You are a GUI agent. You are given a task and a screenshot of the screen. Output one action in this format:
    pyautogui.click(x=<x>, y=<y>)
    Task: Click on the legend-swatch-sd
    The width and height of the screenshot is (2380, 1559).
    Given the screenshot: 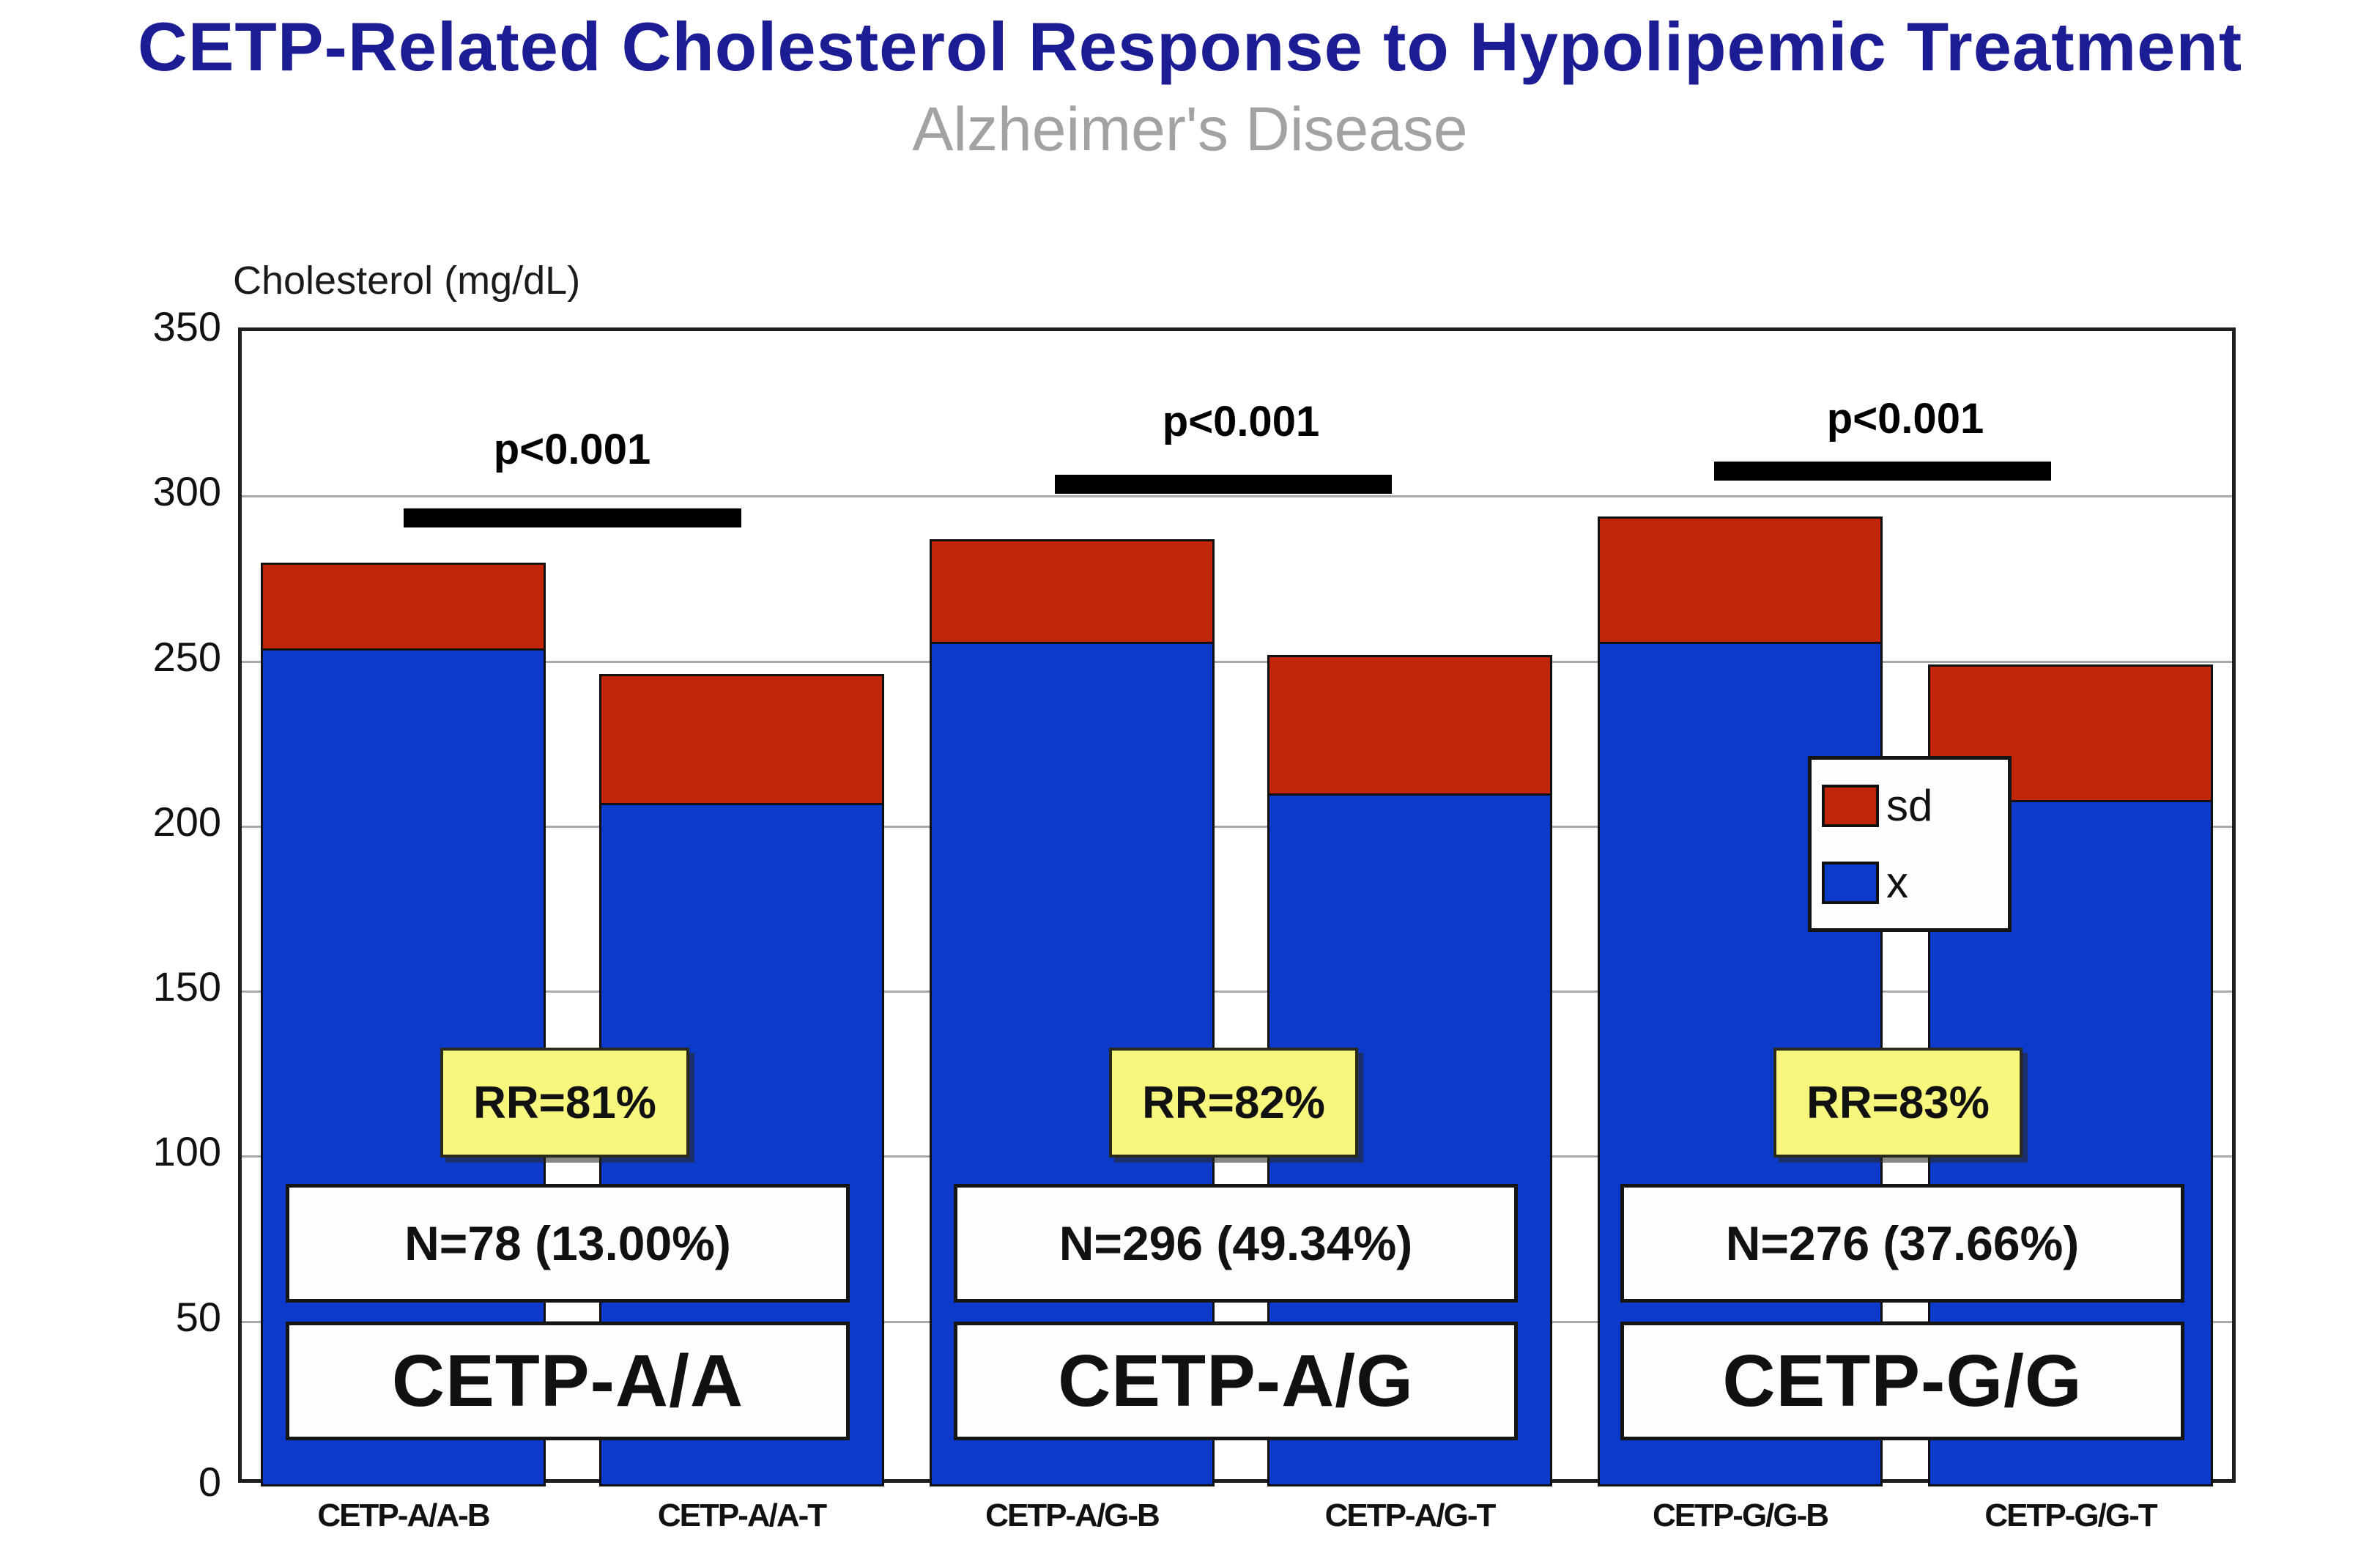 What is the action you would take?
    pyautogui.click(x=1850, y=805)
    